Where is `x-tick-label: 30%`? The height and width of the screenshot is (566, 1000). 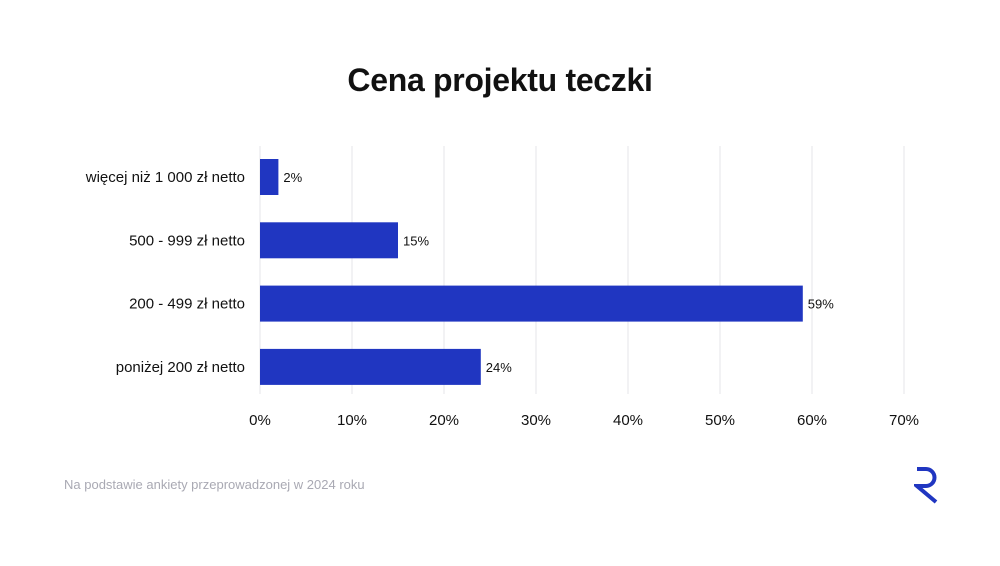 x-tick-label: 30% is located at coordinates (536, 420).